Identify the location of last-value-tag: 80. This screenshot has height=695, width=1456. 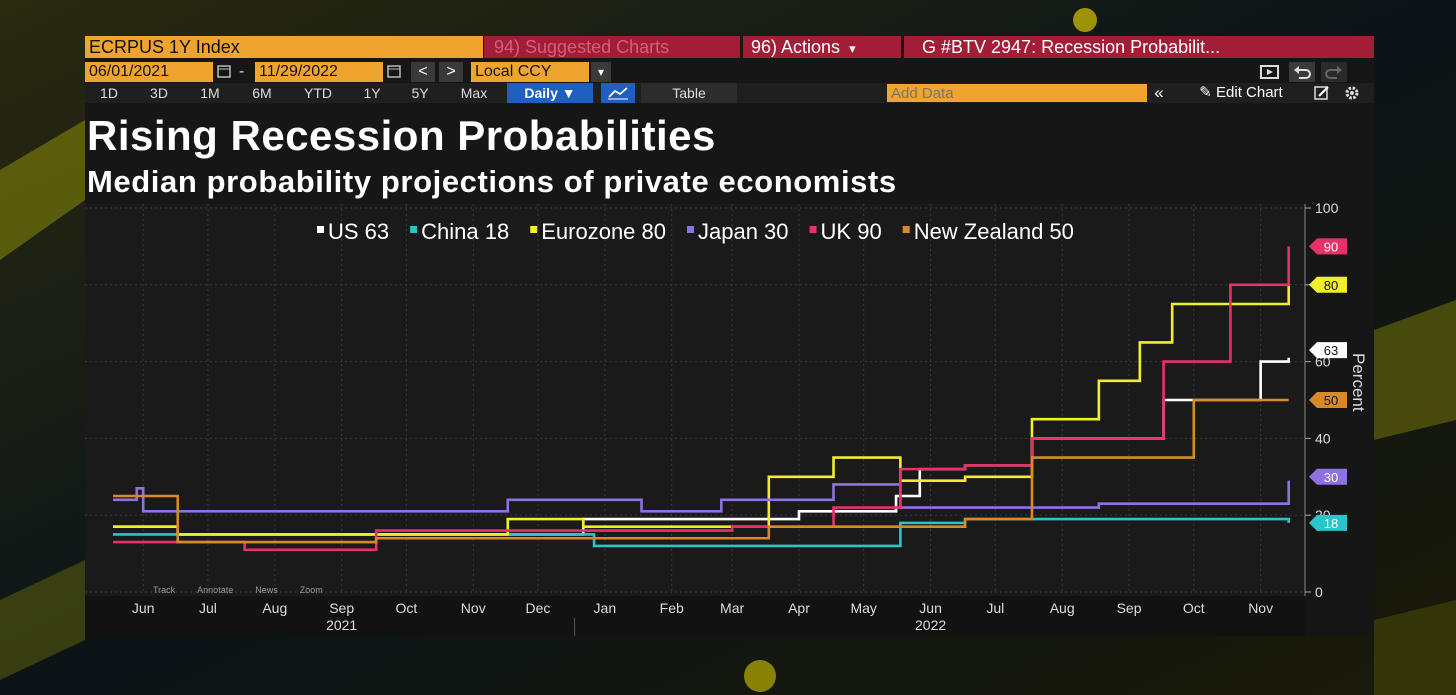
(1328, 284).